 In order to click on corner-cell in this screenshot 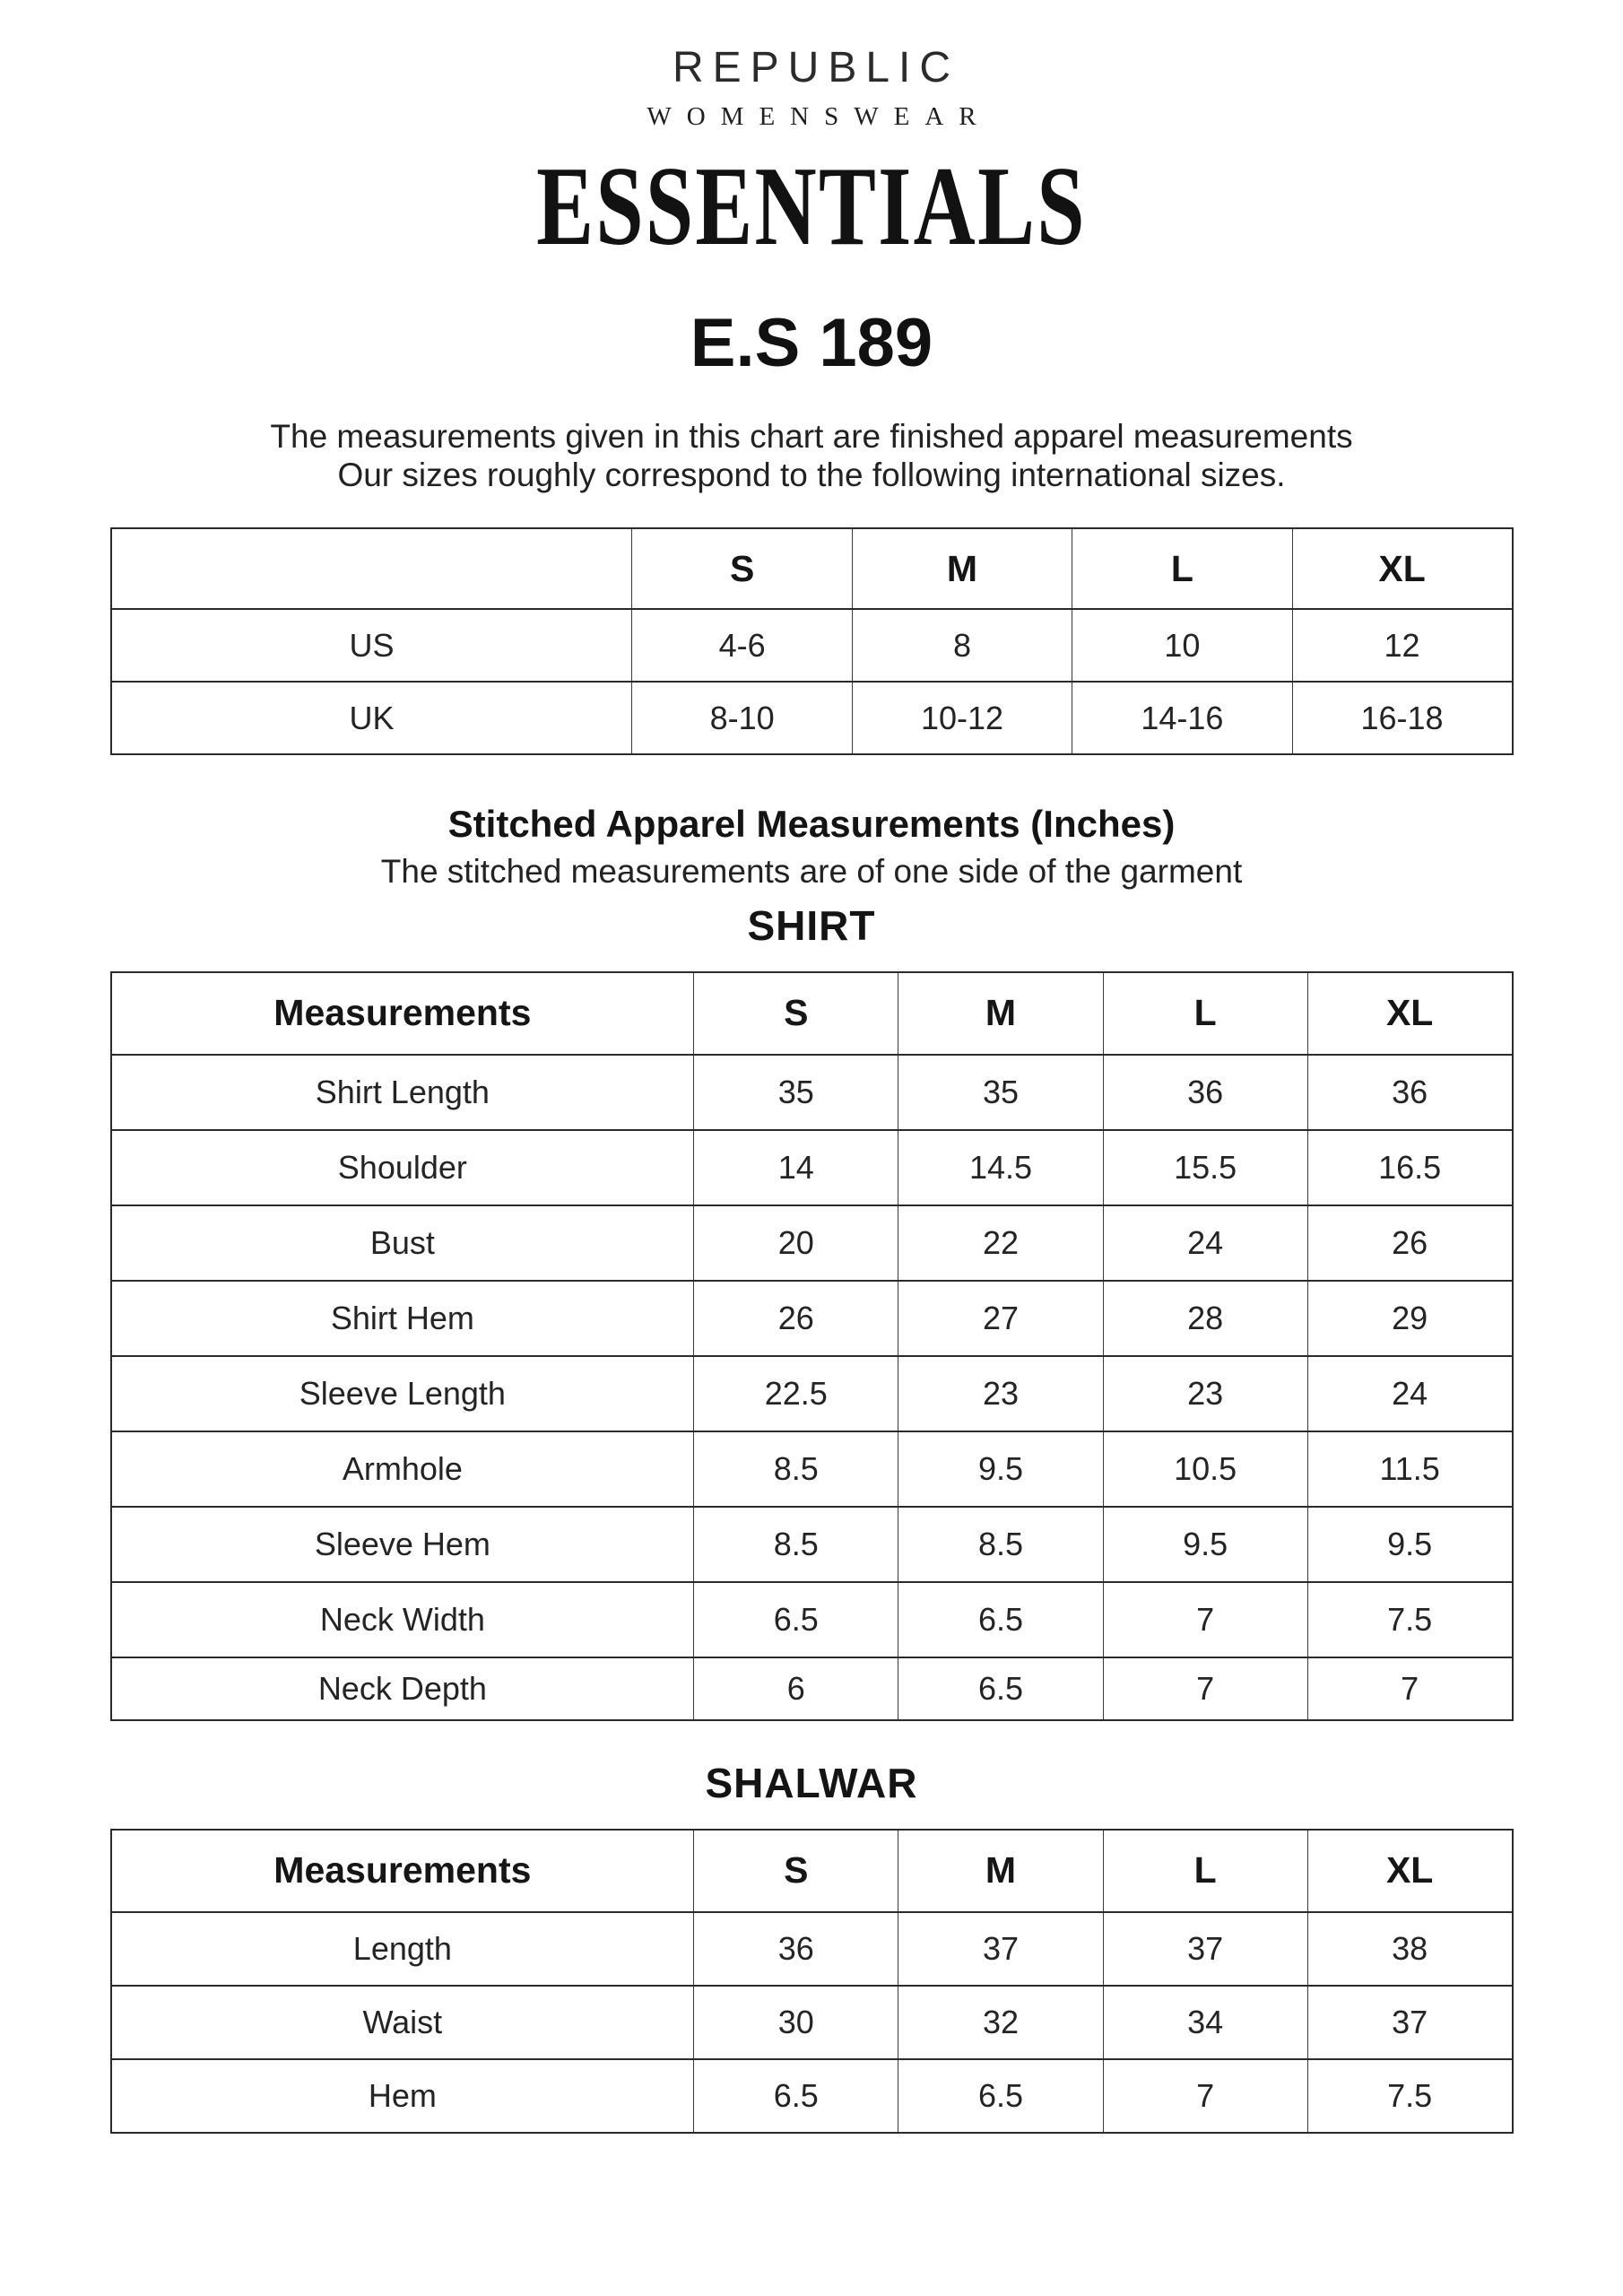, I will do `click(371, 568)`.